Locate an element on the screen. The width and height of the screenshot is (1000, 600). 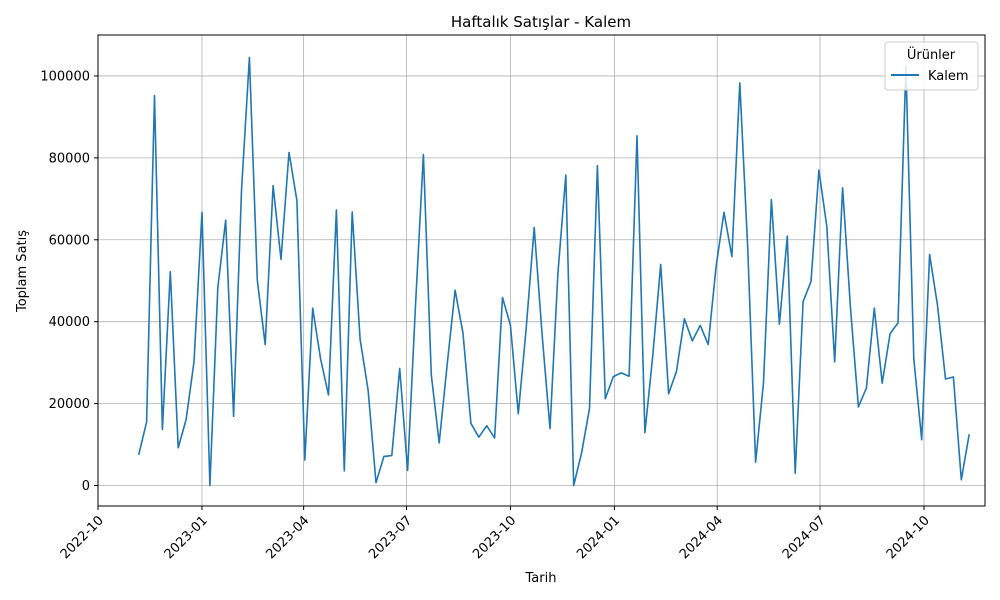
y-axis-ticks: 0 20000 40000 60000 80000 100000 is located at coordinates (69, 281).